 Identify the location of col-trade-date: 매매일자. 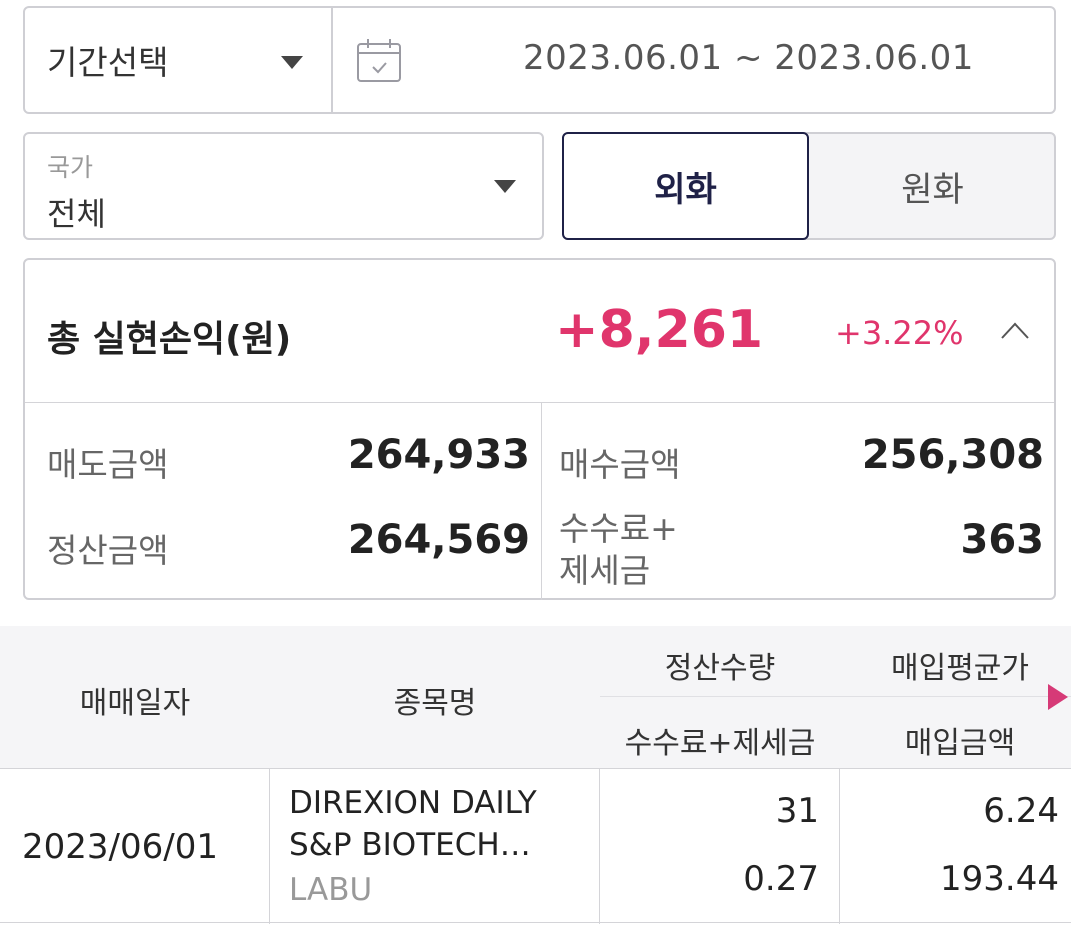
(135, 703).